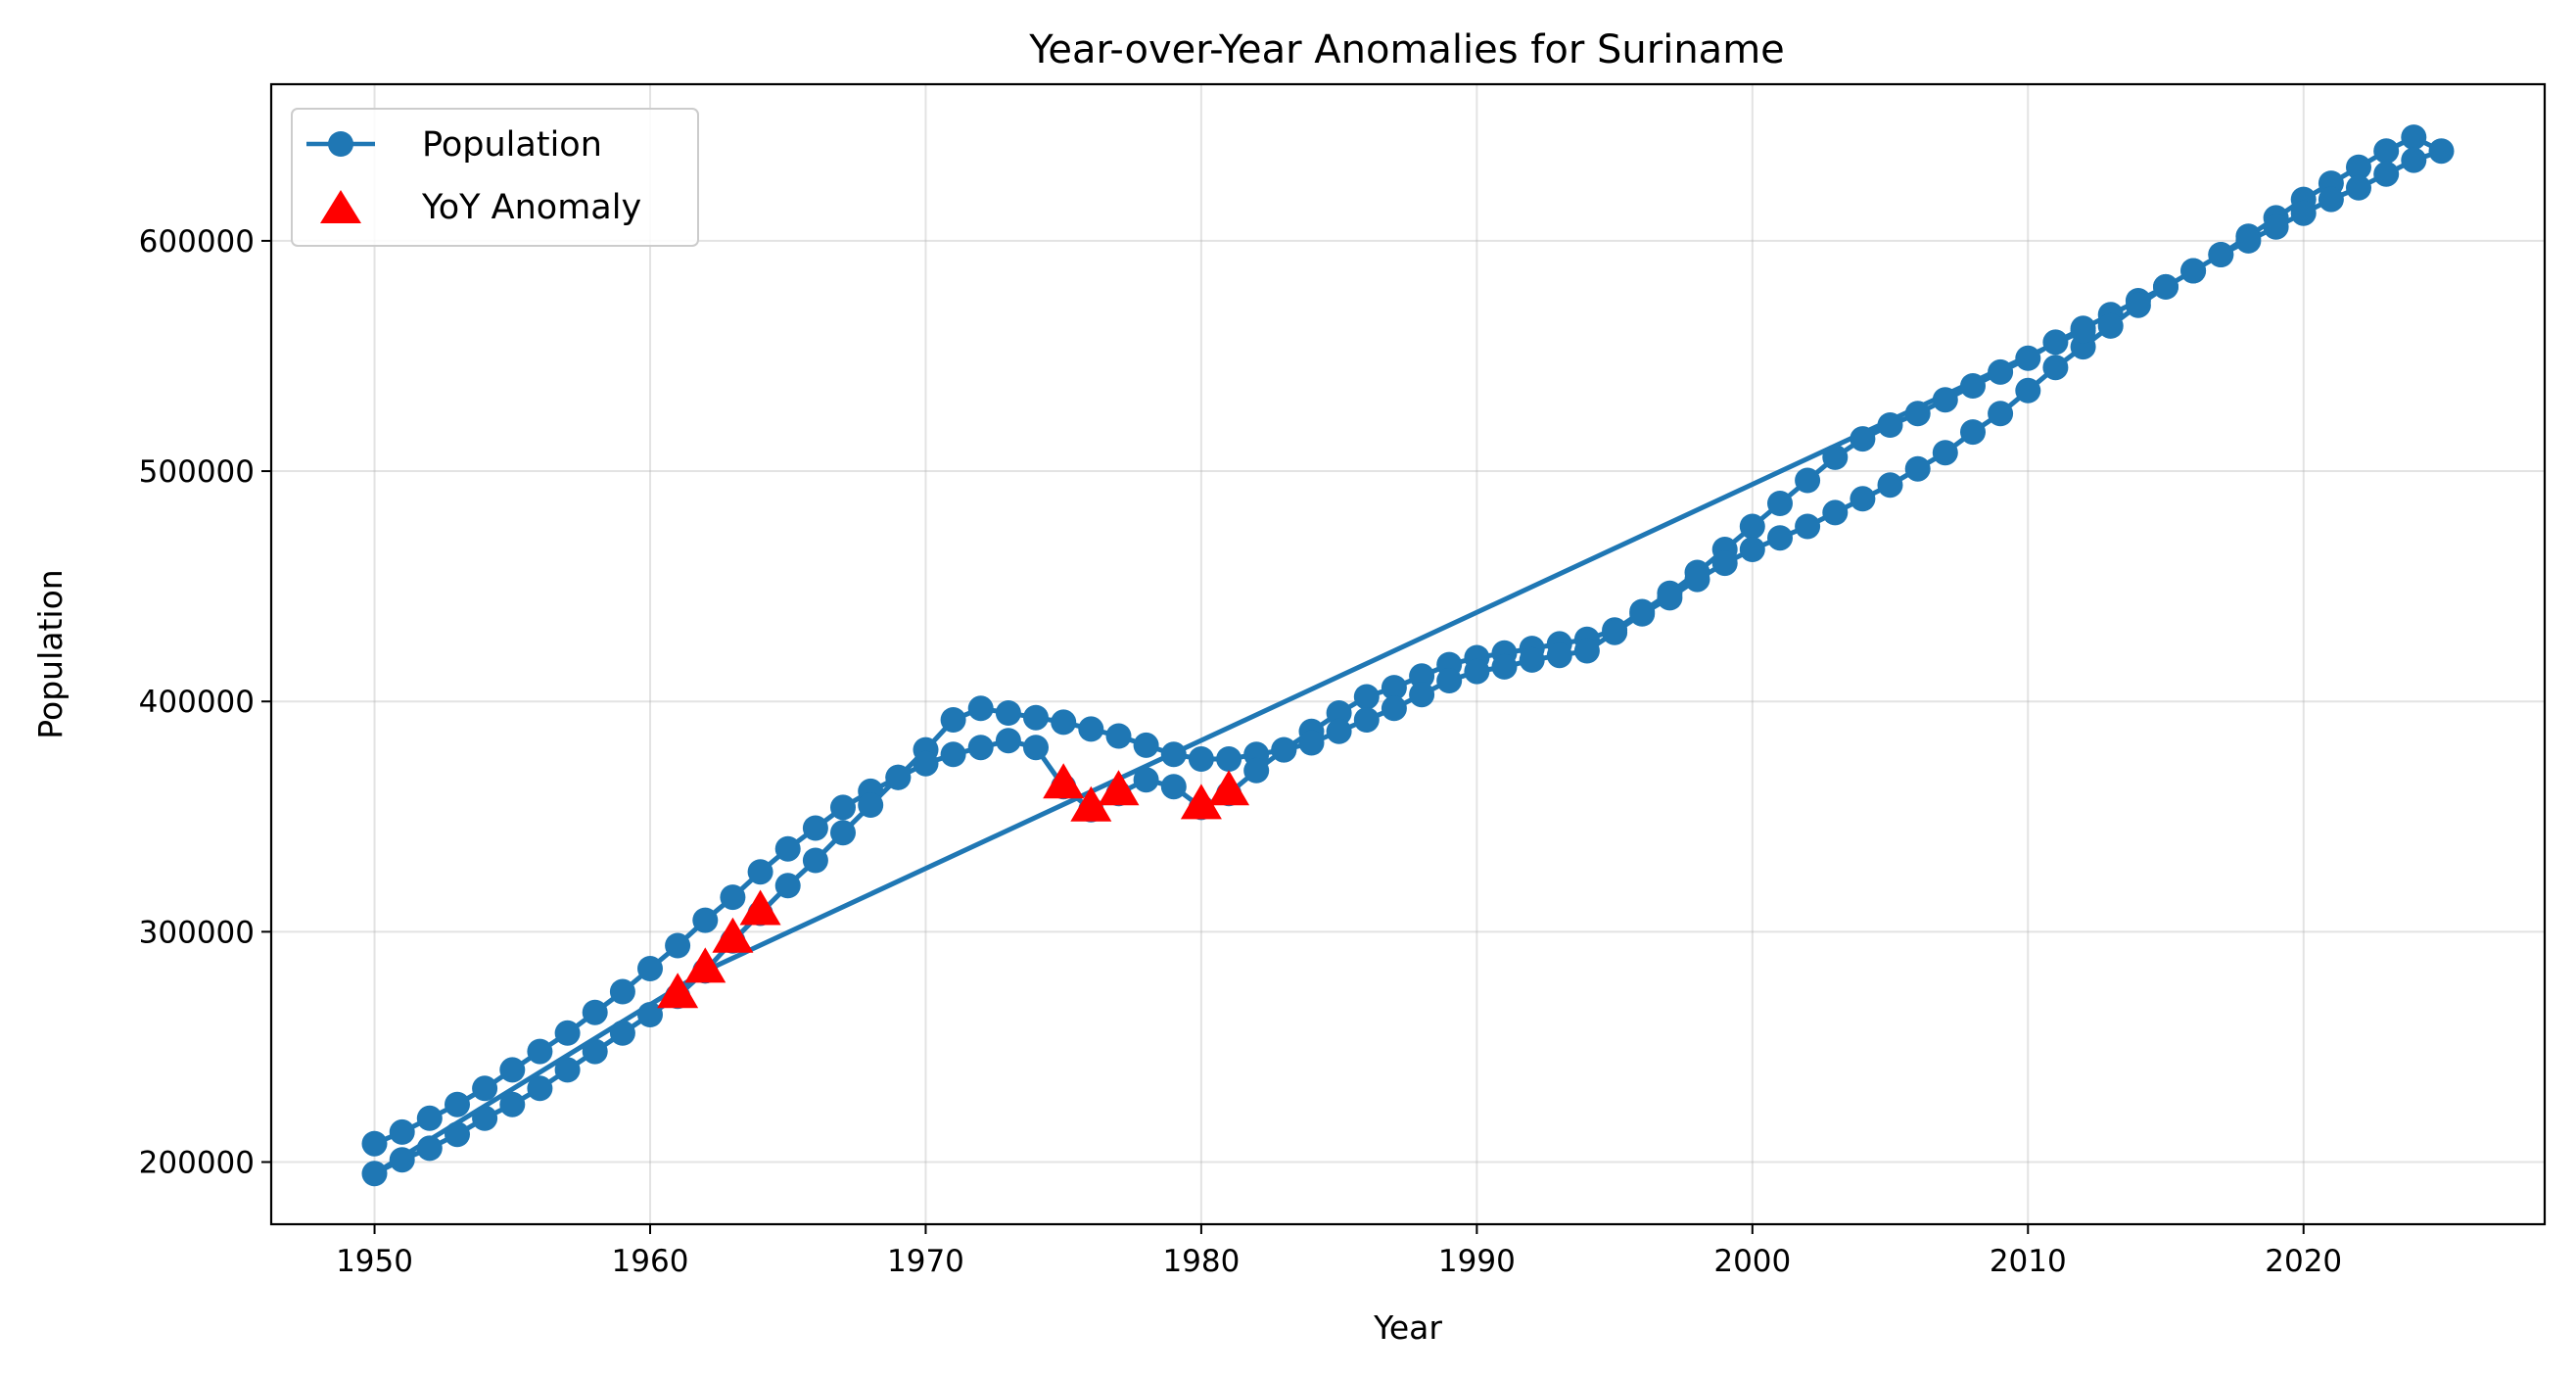 The image size is (2576, 1378). Describe the element at coordinates (197, 702) in the screenshot. I see `y-tick-label: 400000` at that location.